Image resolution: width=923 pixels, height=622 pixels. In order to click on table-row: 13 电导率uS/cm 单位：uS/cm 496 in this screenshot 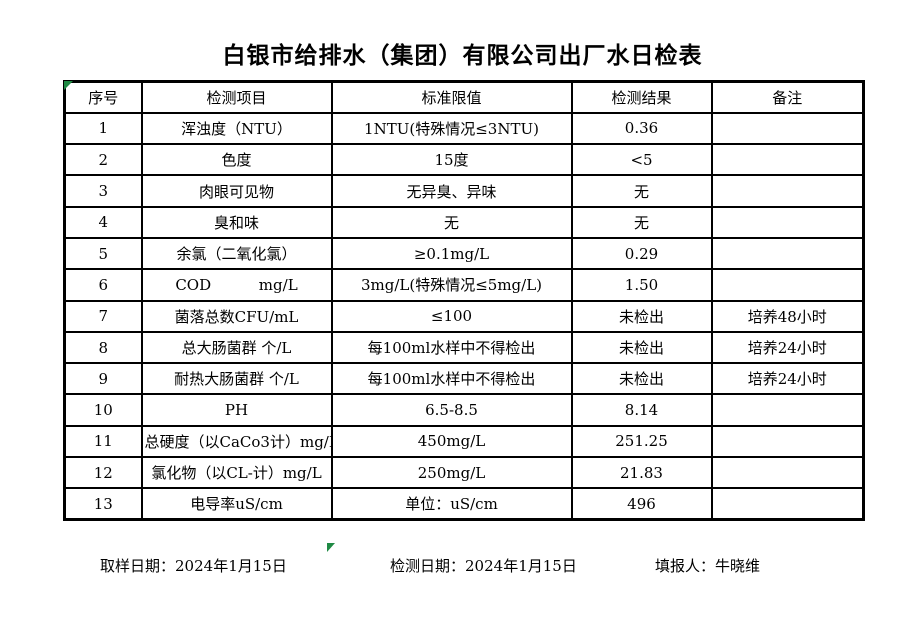, I will do `click(464, 504)`.